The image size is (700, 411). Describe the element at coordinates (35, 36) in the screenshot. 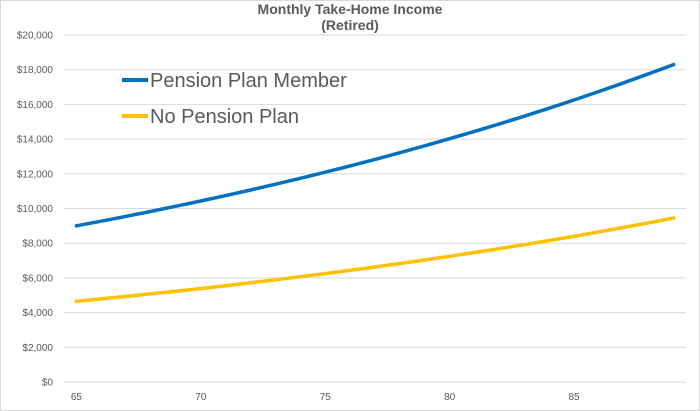

I see `y-tick-label: $20,000` at that location.